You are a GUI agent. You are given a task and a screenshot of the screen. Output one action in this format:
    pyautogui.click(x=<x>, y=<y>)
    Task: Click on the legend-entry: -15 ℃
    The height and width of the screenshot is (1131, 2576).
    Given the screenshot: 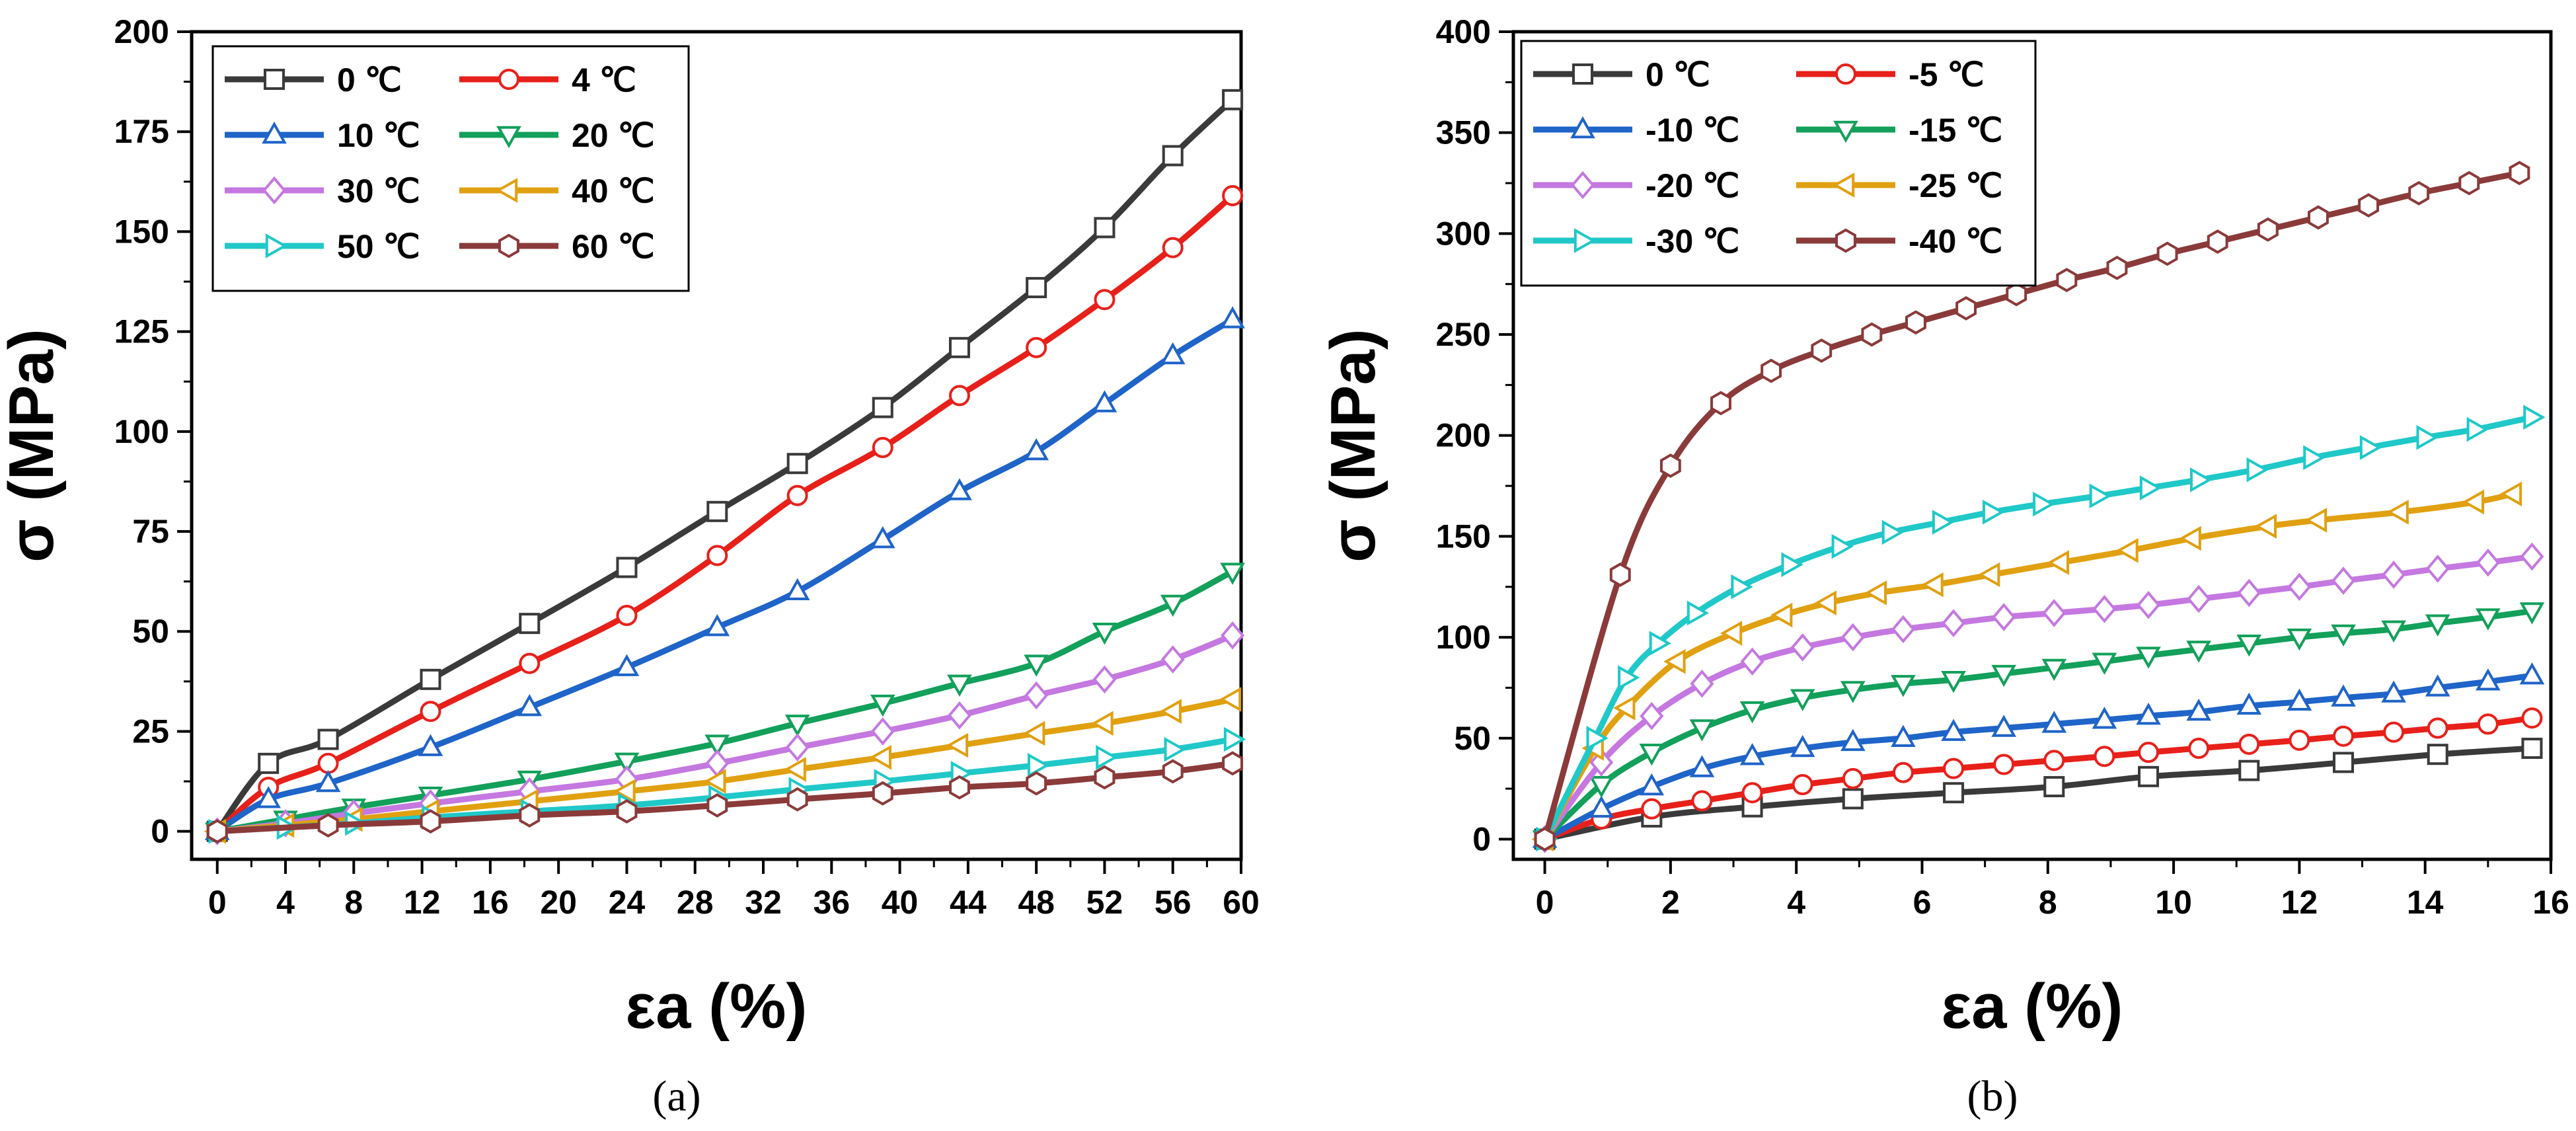 What is the action you would take?
    pyautogui.click(x=1899, y=130)
    